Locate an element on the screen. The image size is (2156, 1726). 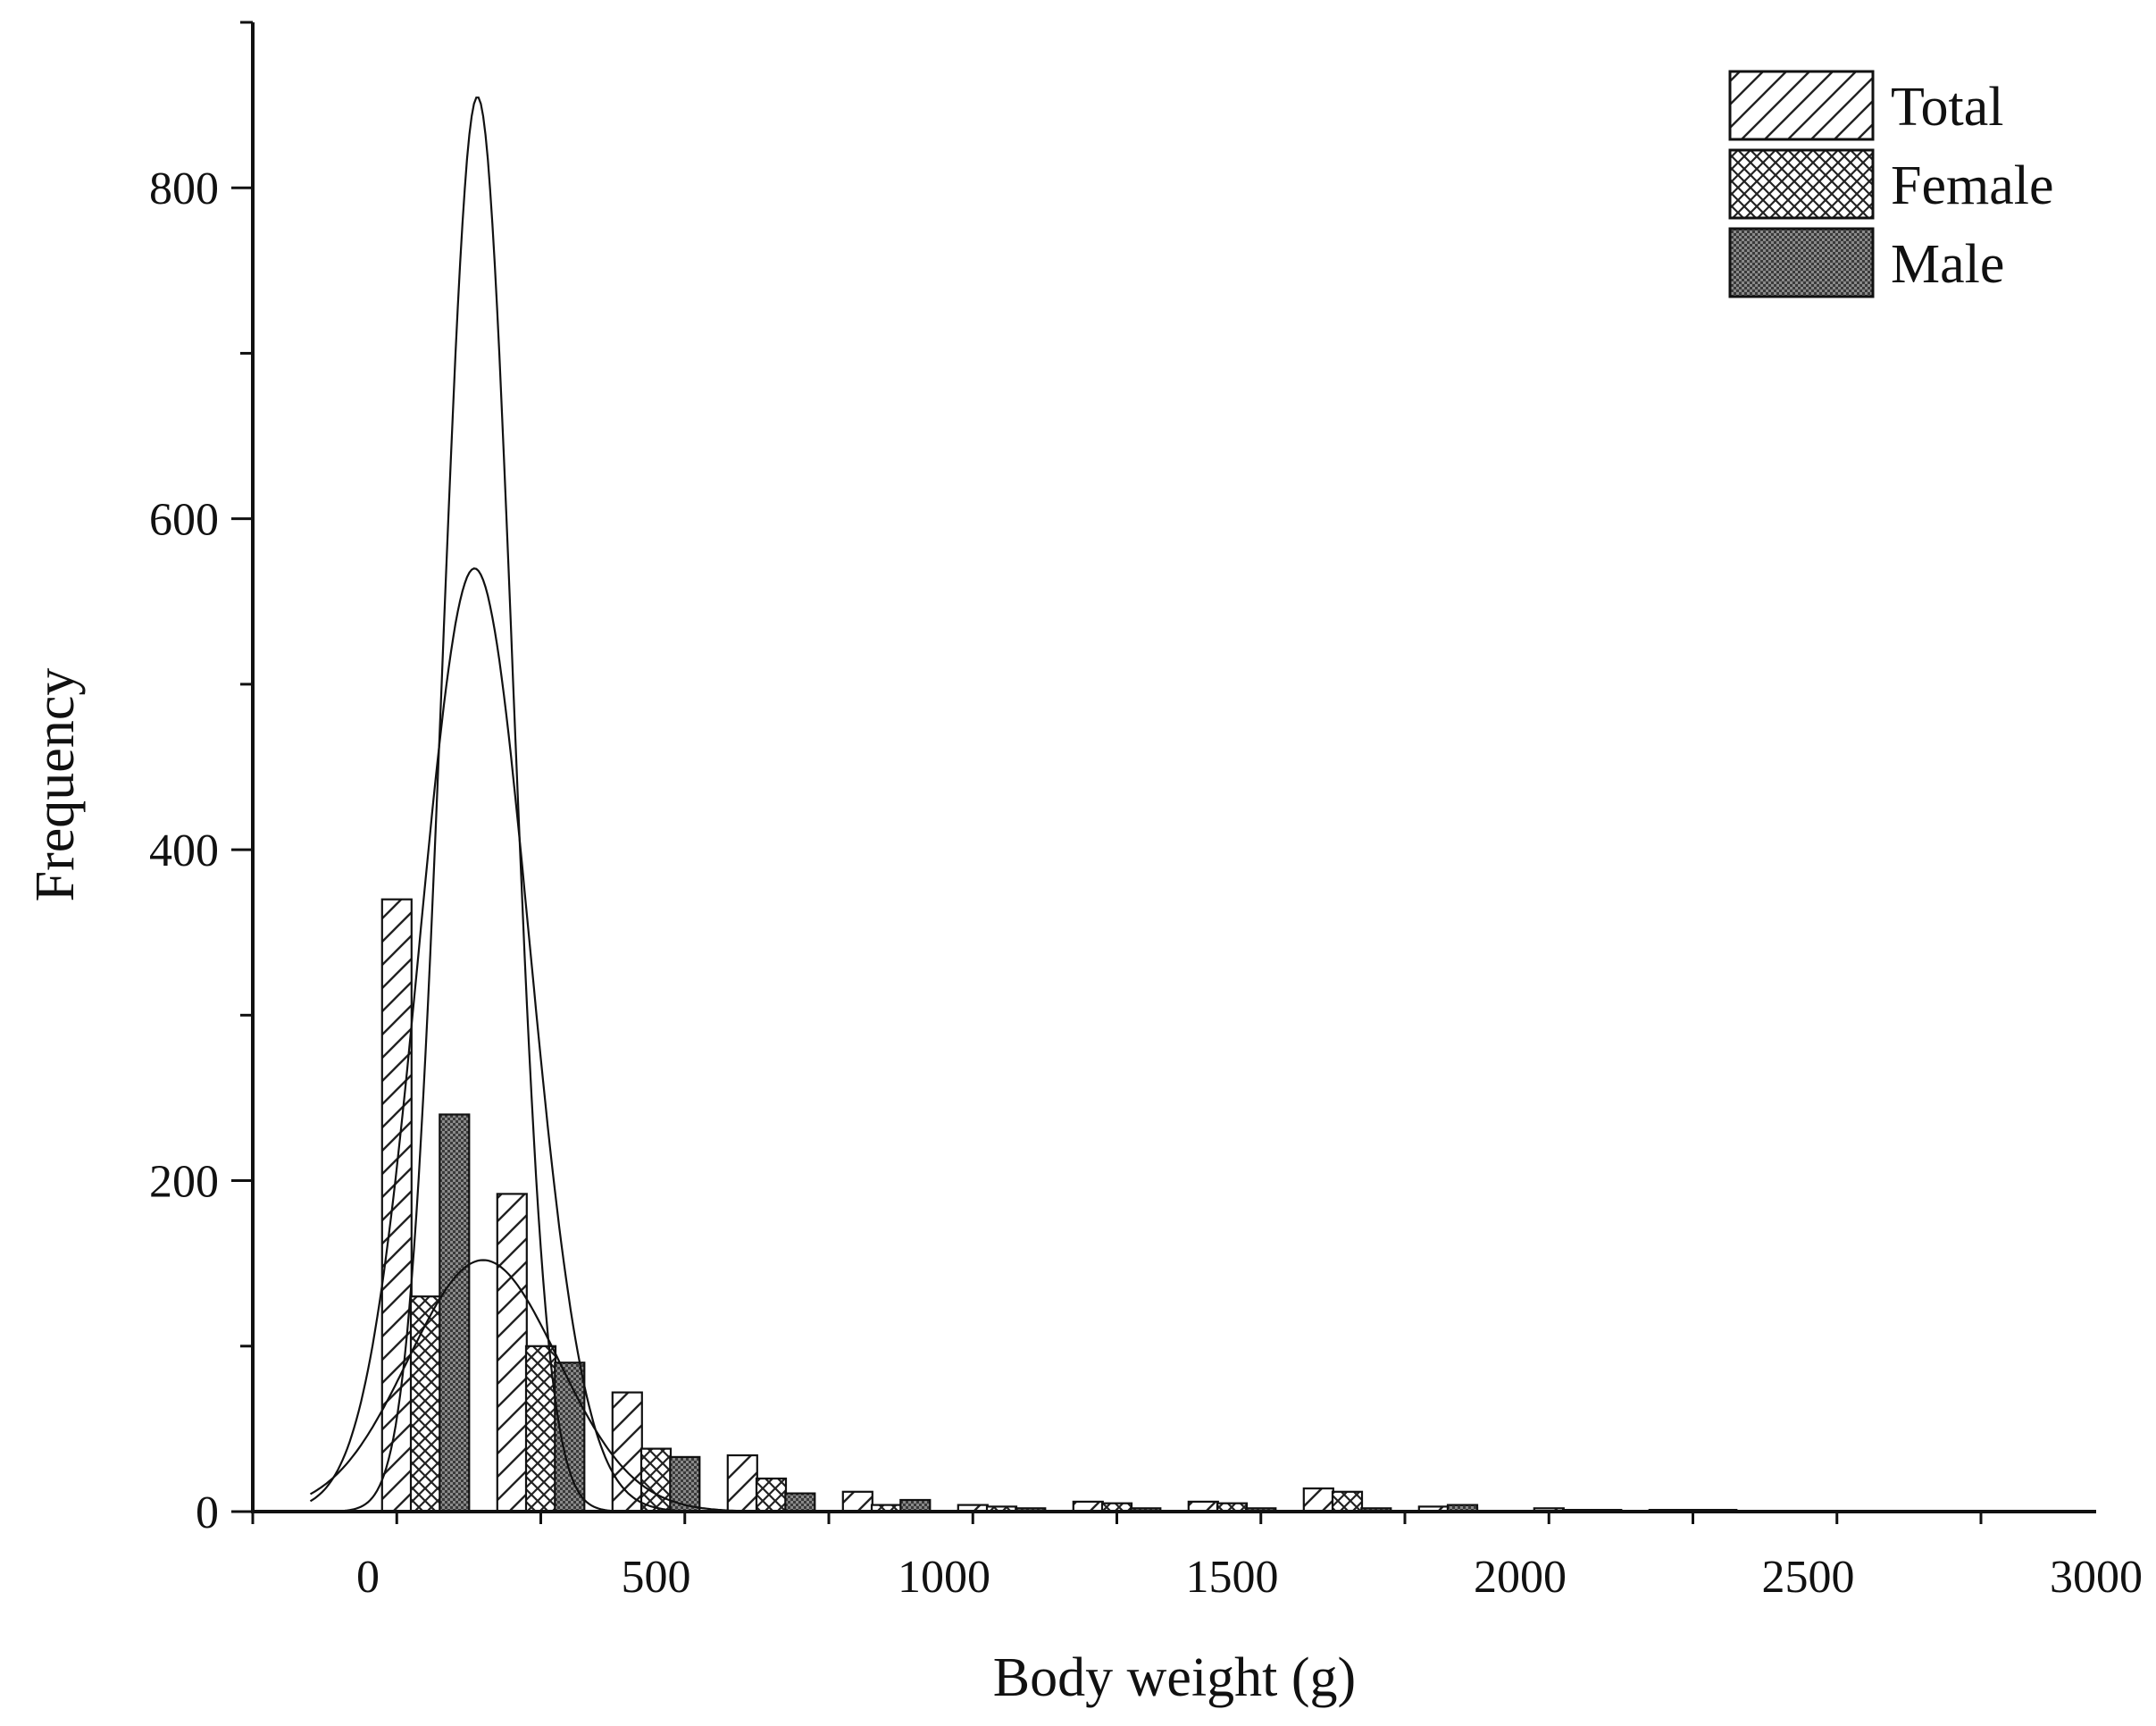
x-axis-title: Body weight (g) is located at coordinates (1174, 1677).